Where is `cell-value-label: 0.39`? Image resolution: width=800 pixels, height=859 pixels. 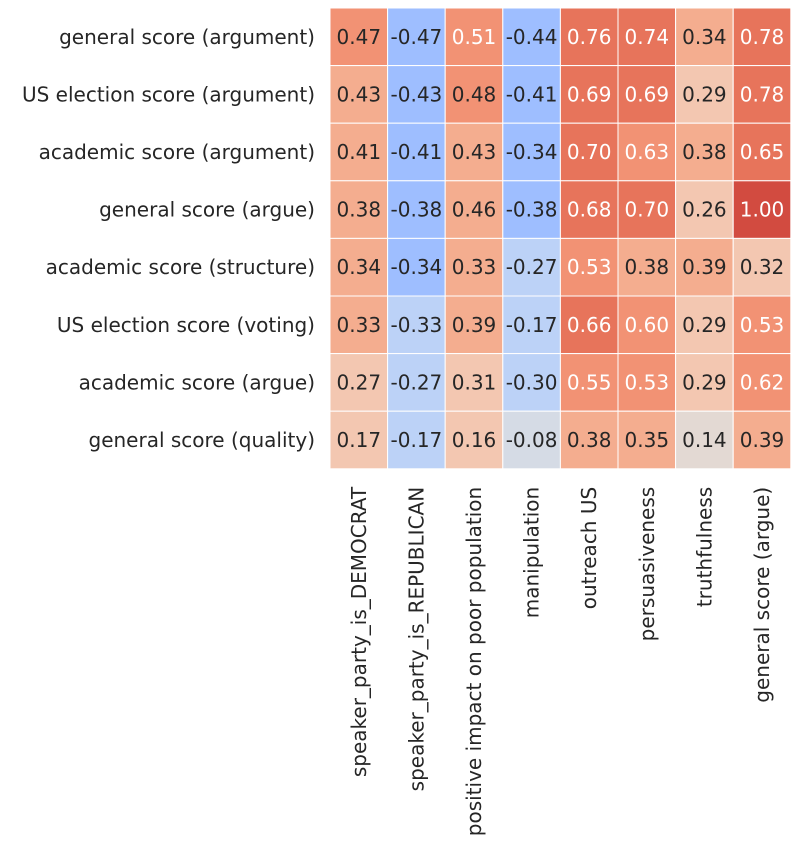
cell-value-label: 0.39 is located at coordinates (762, 440).